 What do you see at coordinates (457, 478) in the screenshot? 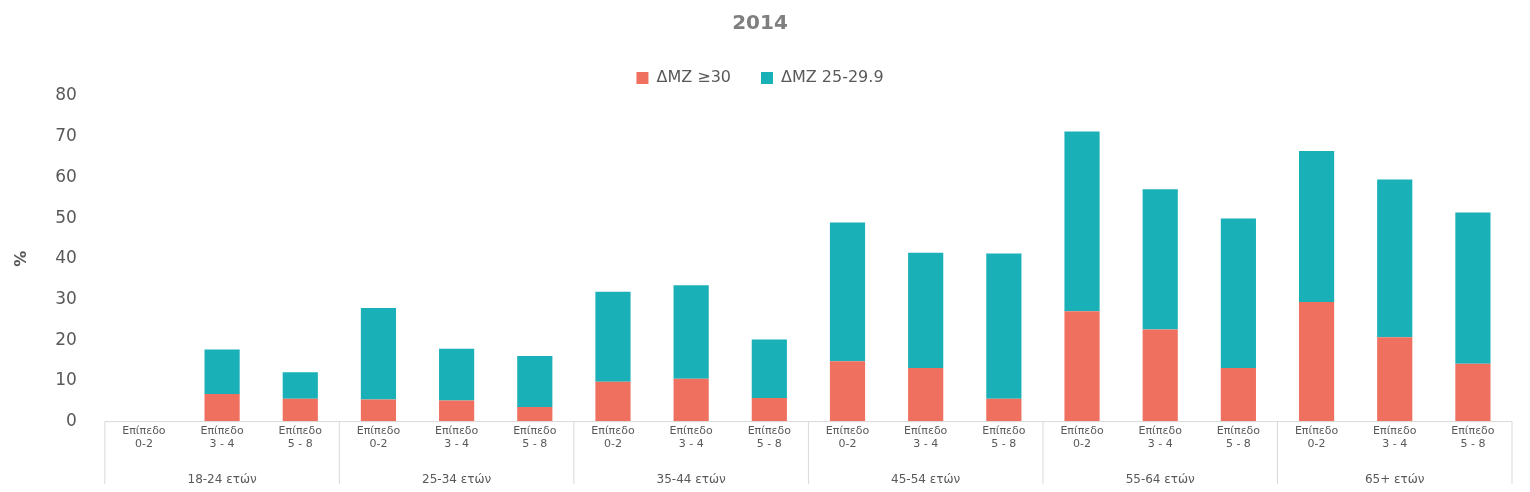
I see `text: 25-34 ετών` at bounding box center [457, 478].